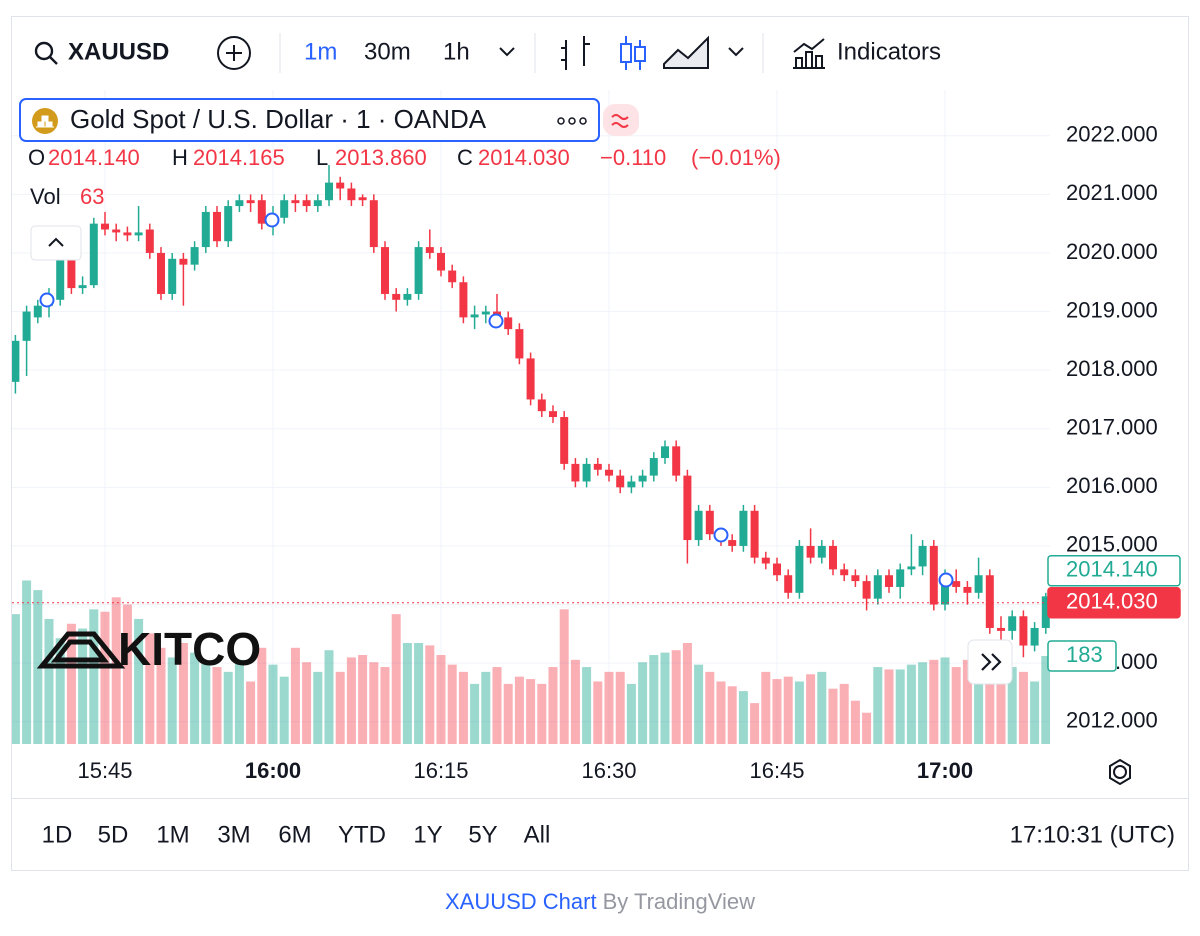  I want to click on range-button: All, so click(537, 834).